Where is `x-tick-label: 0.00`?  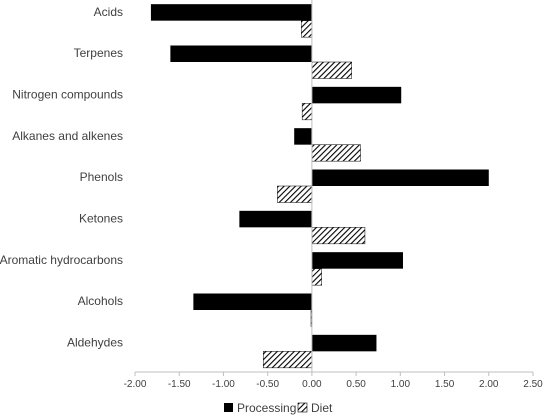 x-tick-label: 0.00 is located at coordinates (312, 384).